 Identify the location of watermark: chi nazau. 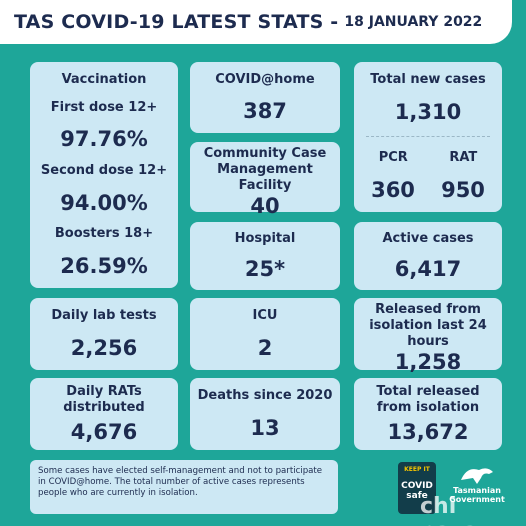
(457, 510).